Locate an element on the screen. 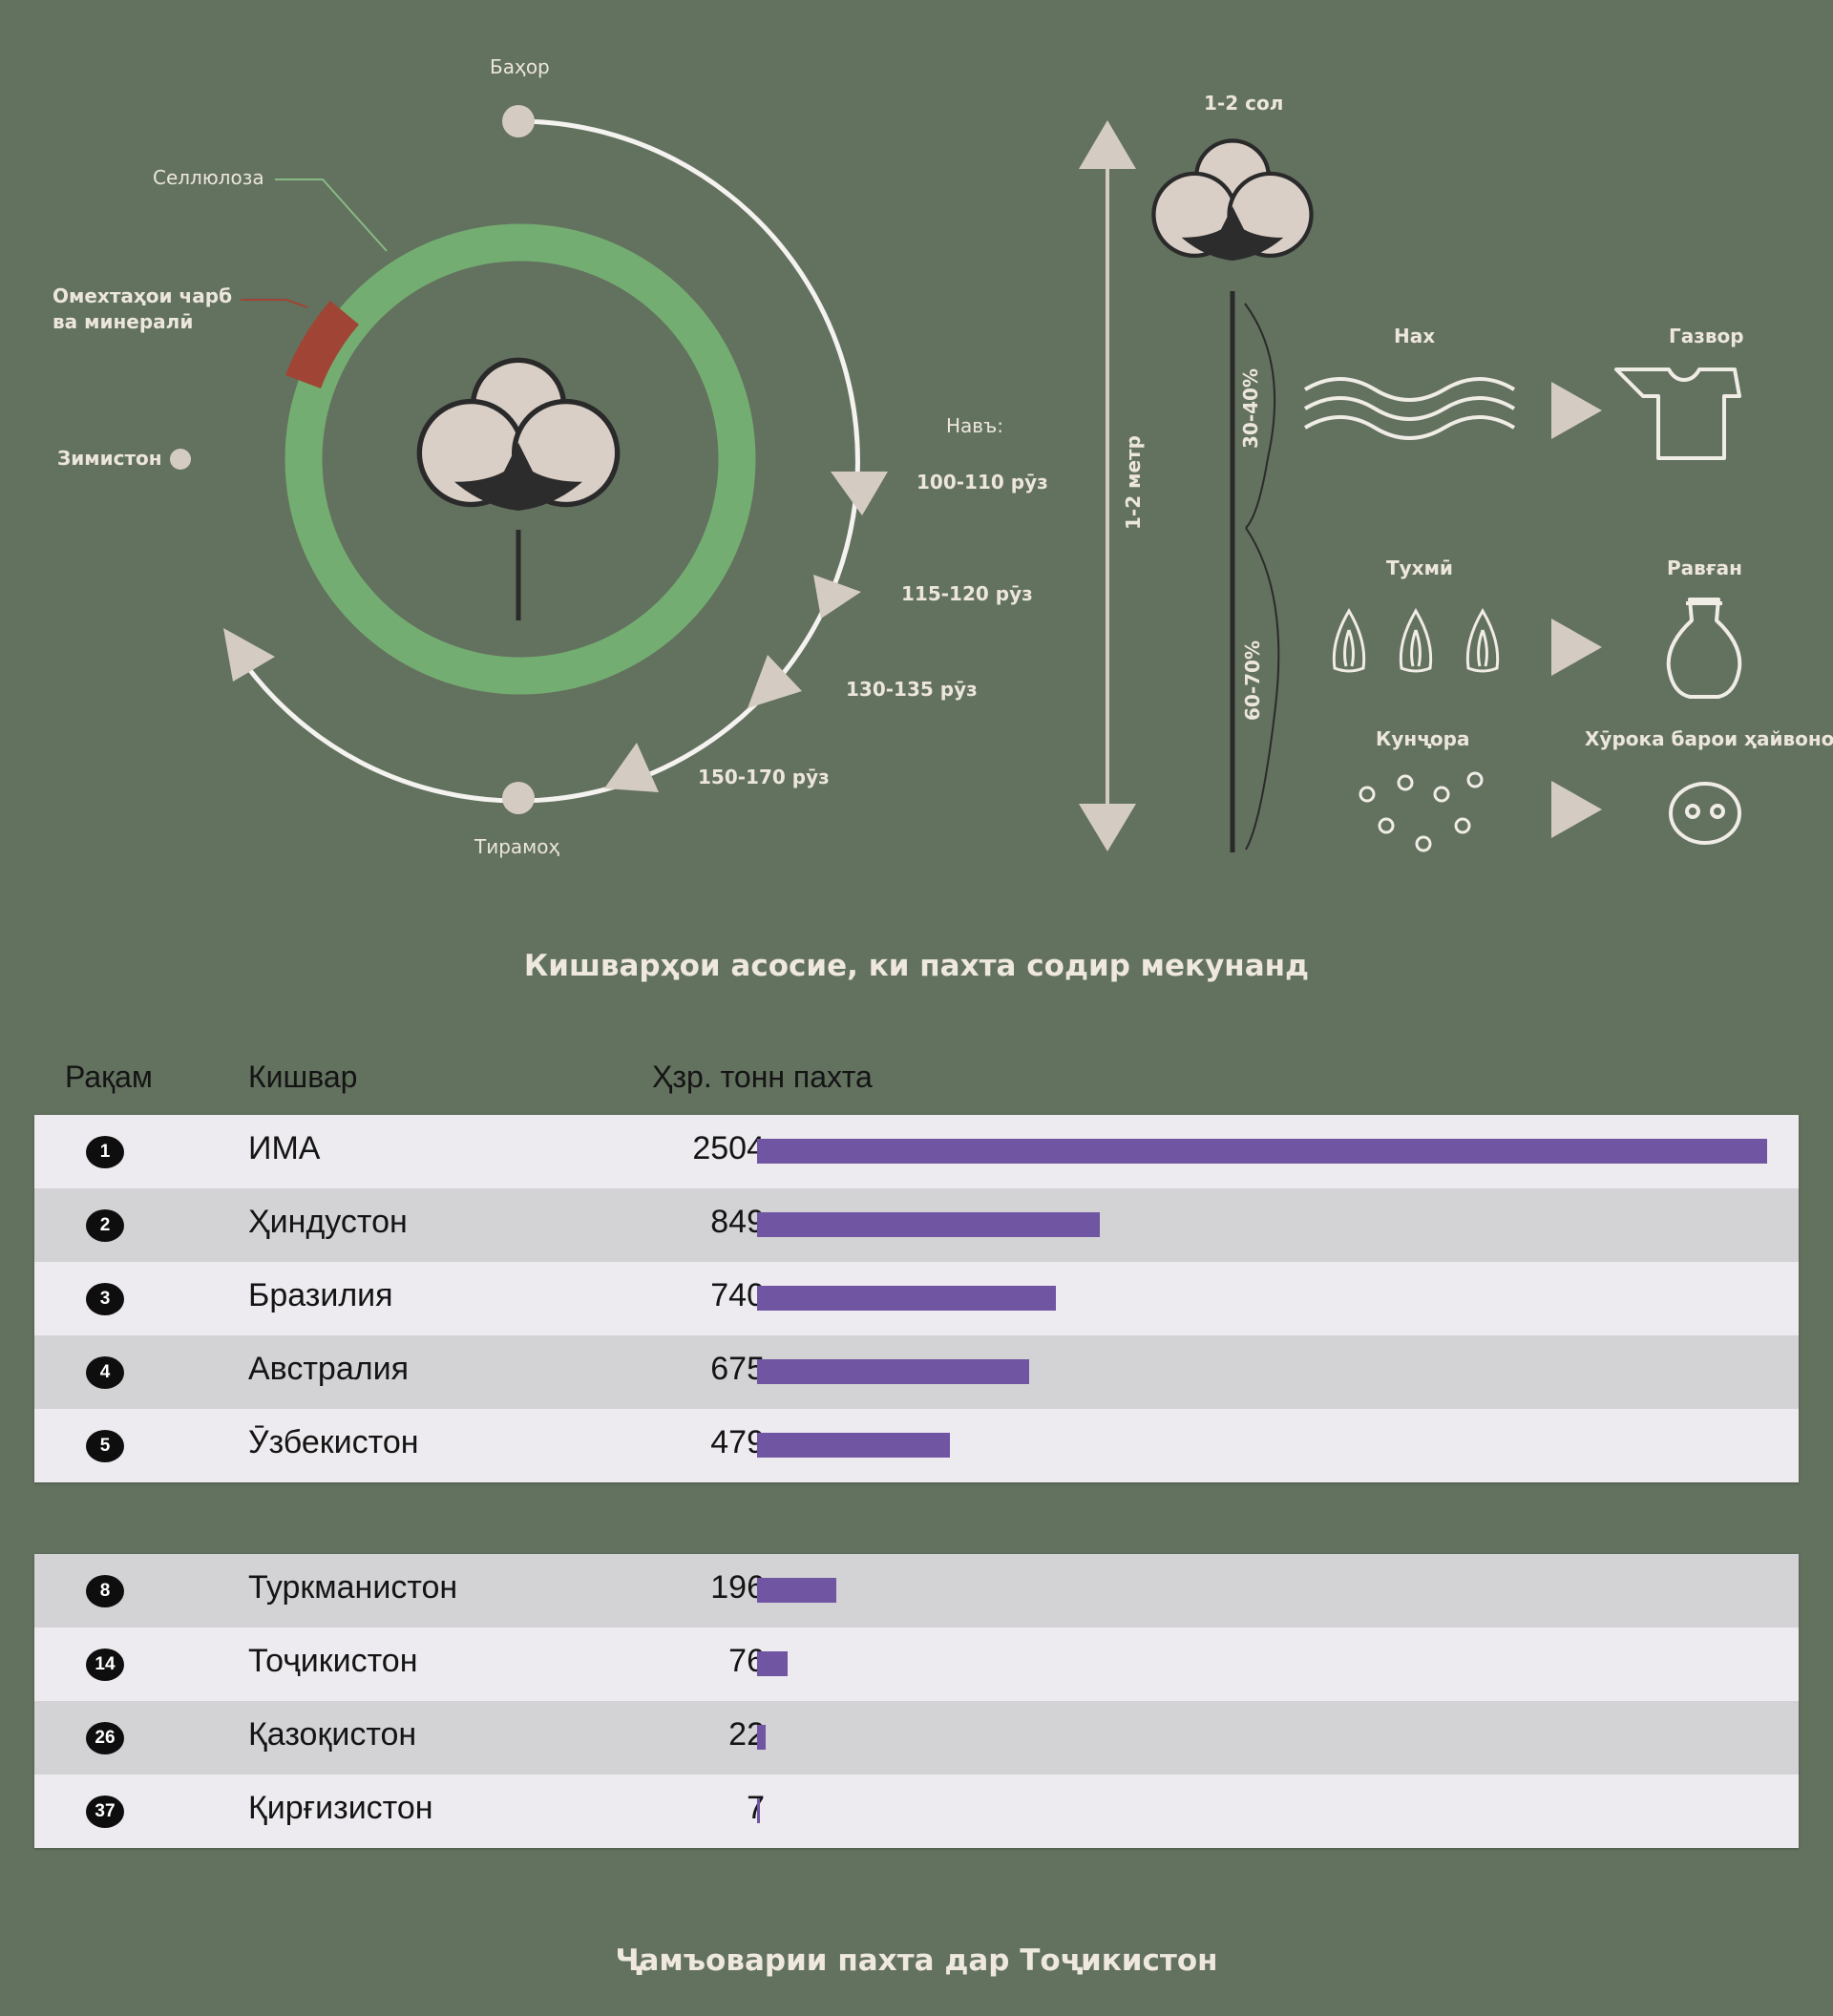 This screenshot has height=2016, width=1833. rank-badge: 5 is located at coordinates (105, 1446).